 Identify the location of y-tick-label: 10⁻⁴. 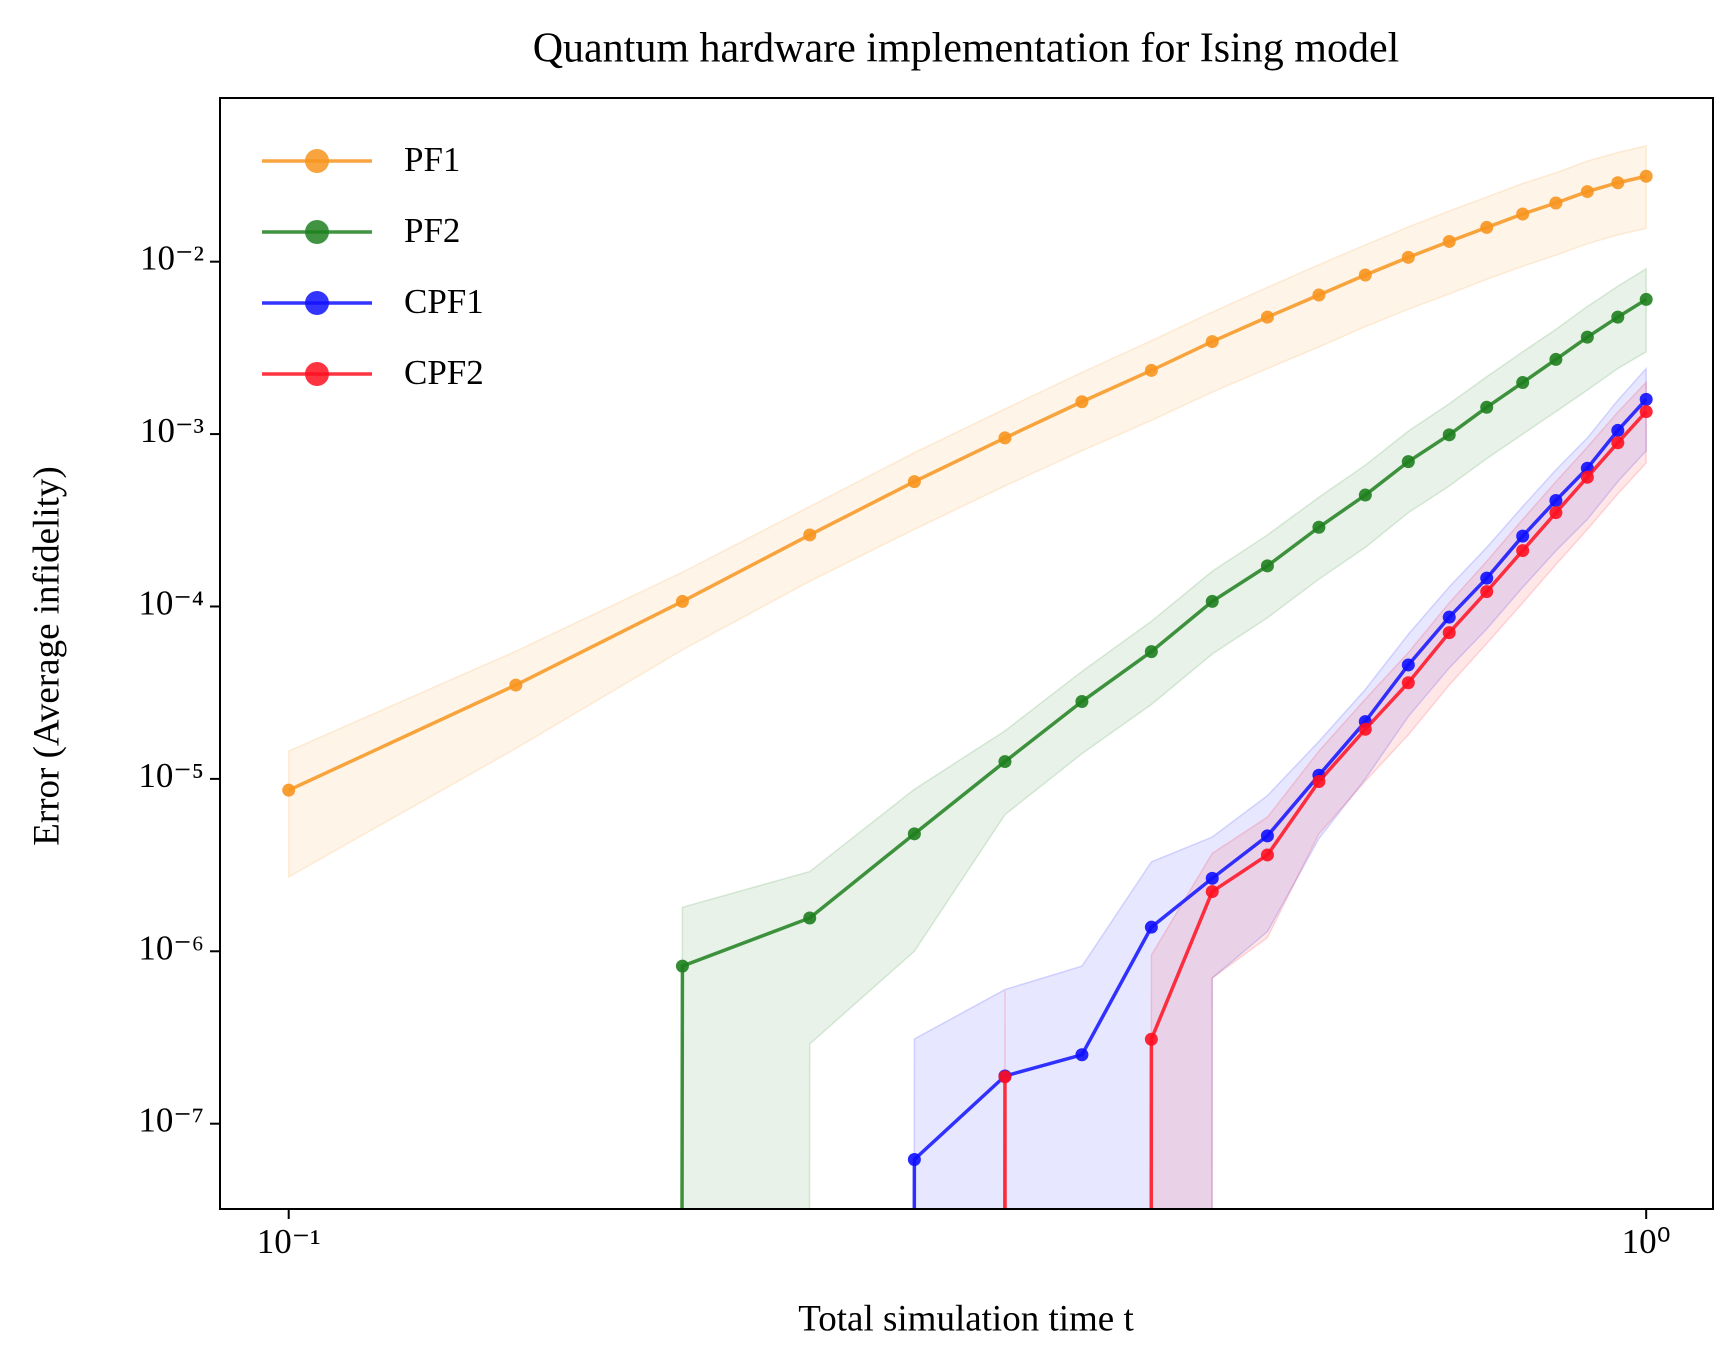
(171, 603).